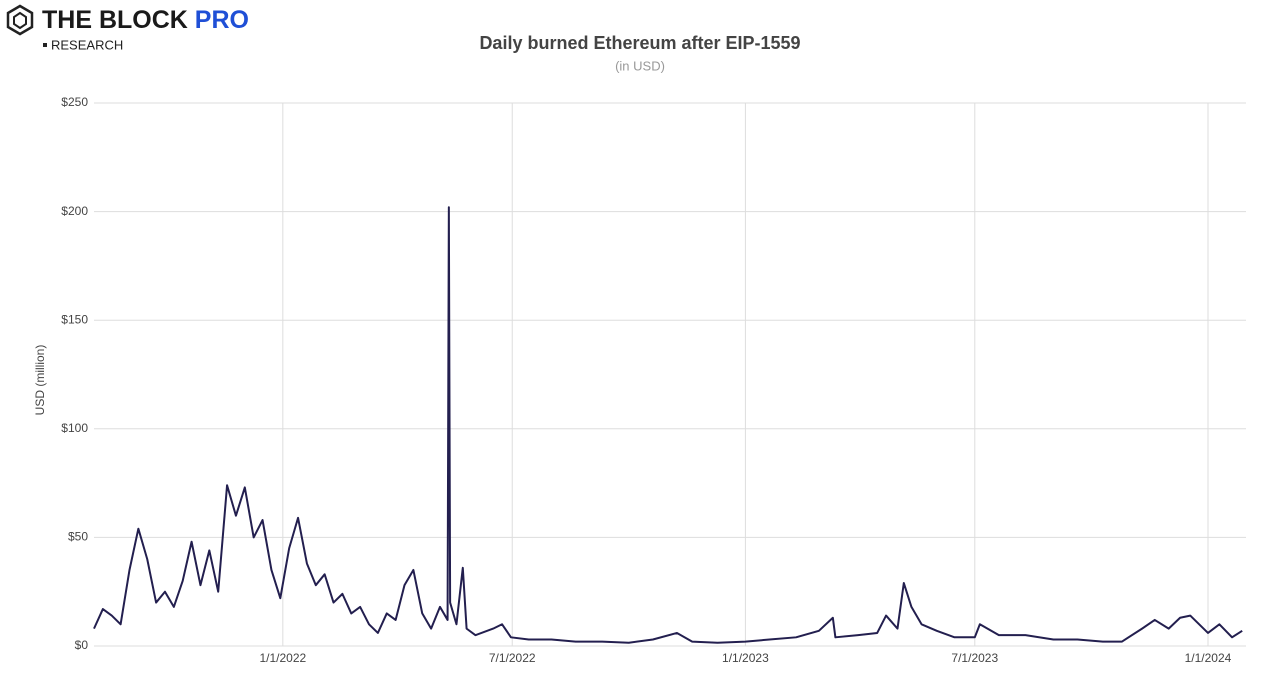  What do you see at coordinates (87, 44) in the screenshot?
I see `brand-sub: RESEARCH` at bounding box center [87, 44].